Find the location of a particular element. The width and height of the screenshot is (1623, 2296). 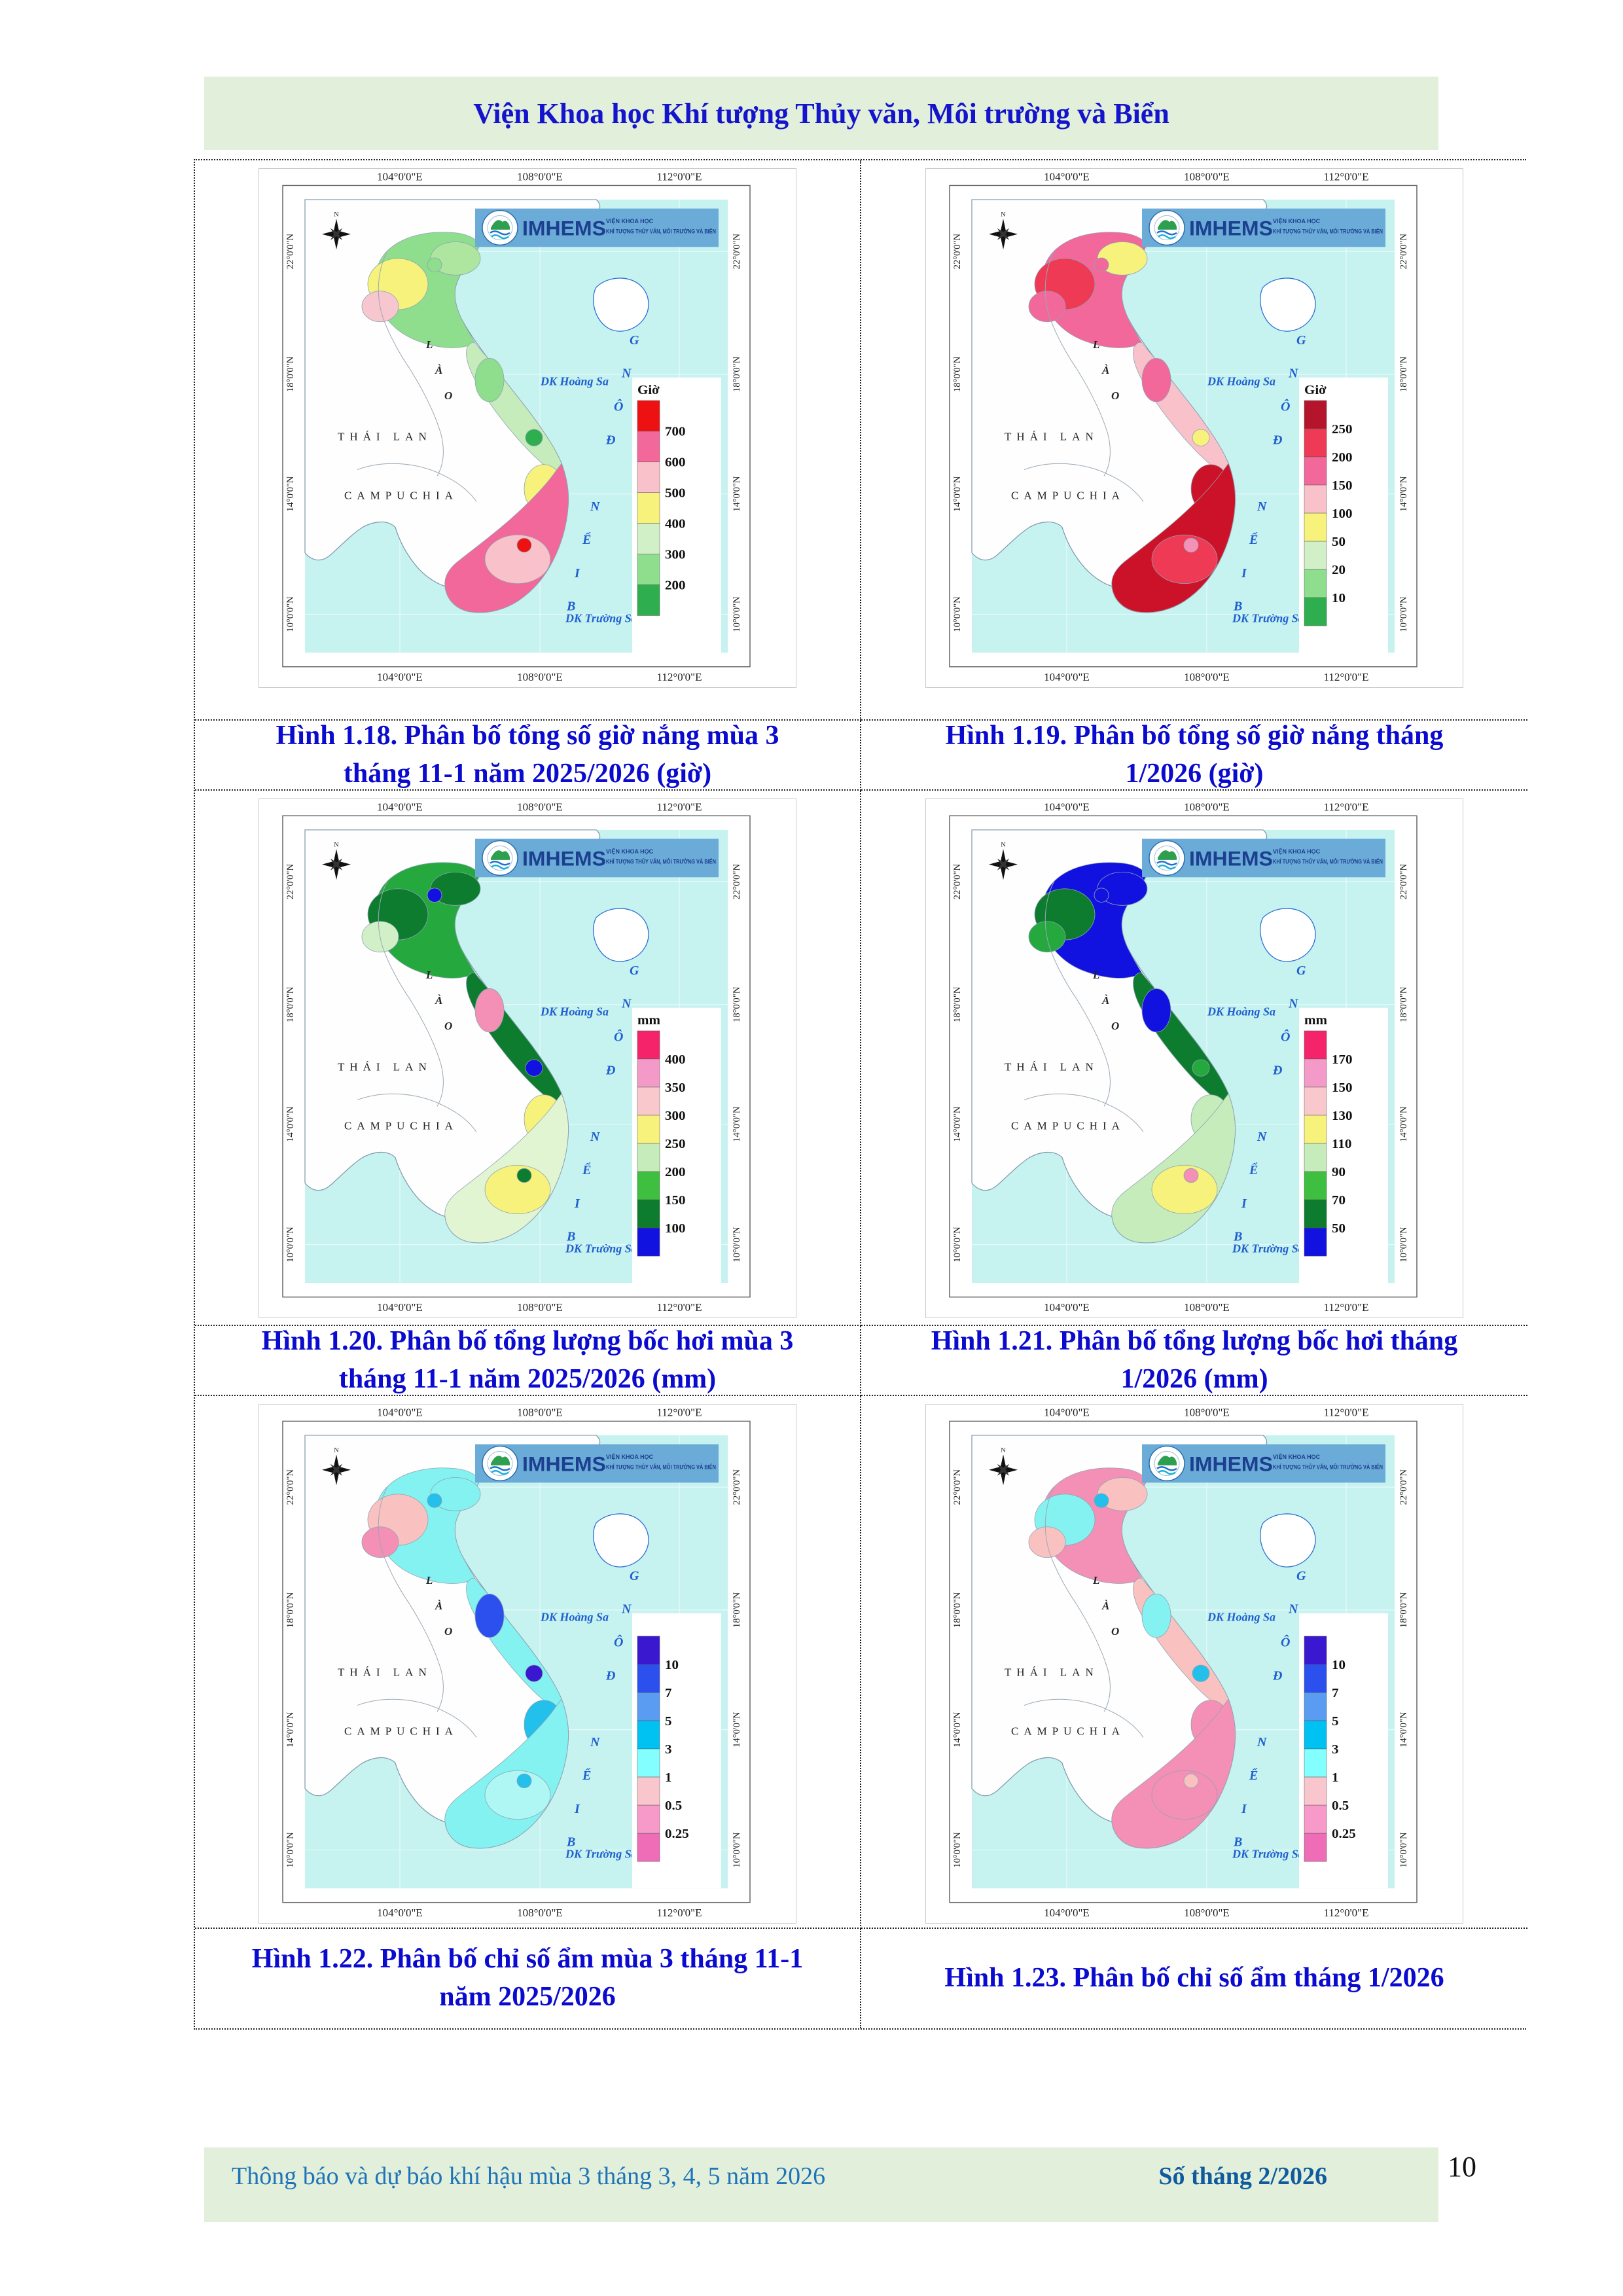

country-borders is located at coordinates (1084, 376).